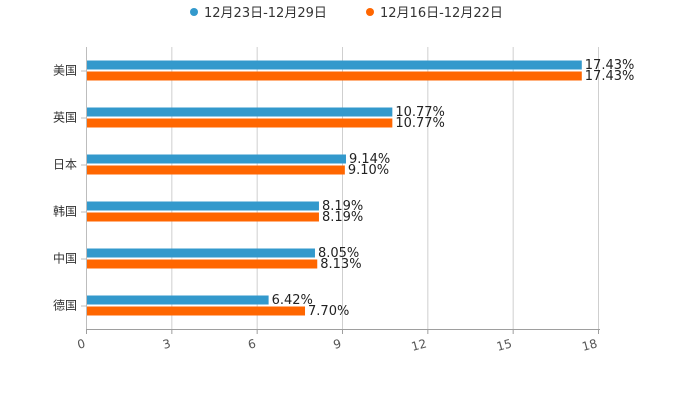 This screenshot has width=700, height=404. Describe the element at coordinates (251, 344) in the screenshot. I see `x-tick-label: 6` at that location.